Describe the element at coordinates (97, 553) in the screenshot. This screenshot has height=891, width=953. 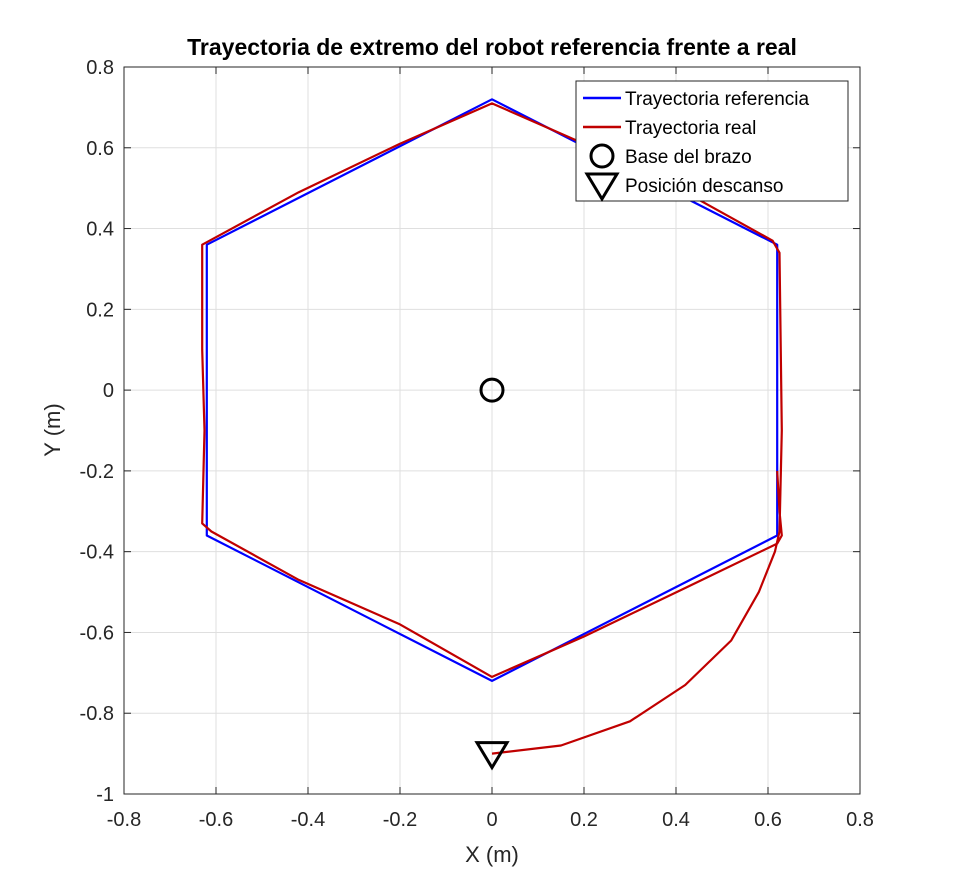
I see `y-tick-label: -0.4` at that location.